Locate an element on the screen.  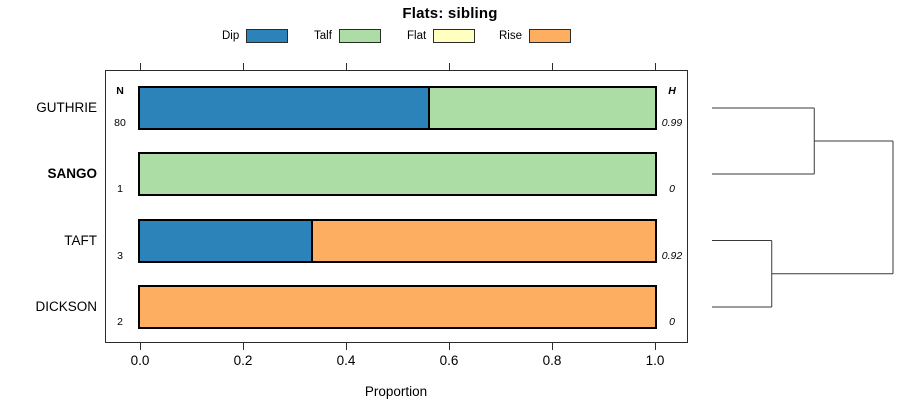
legend-item-talf: Talf is located at coordinates (347, 35).